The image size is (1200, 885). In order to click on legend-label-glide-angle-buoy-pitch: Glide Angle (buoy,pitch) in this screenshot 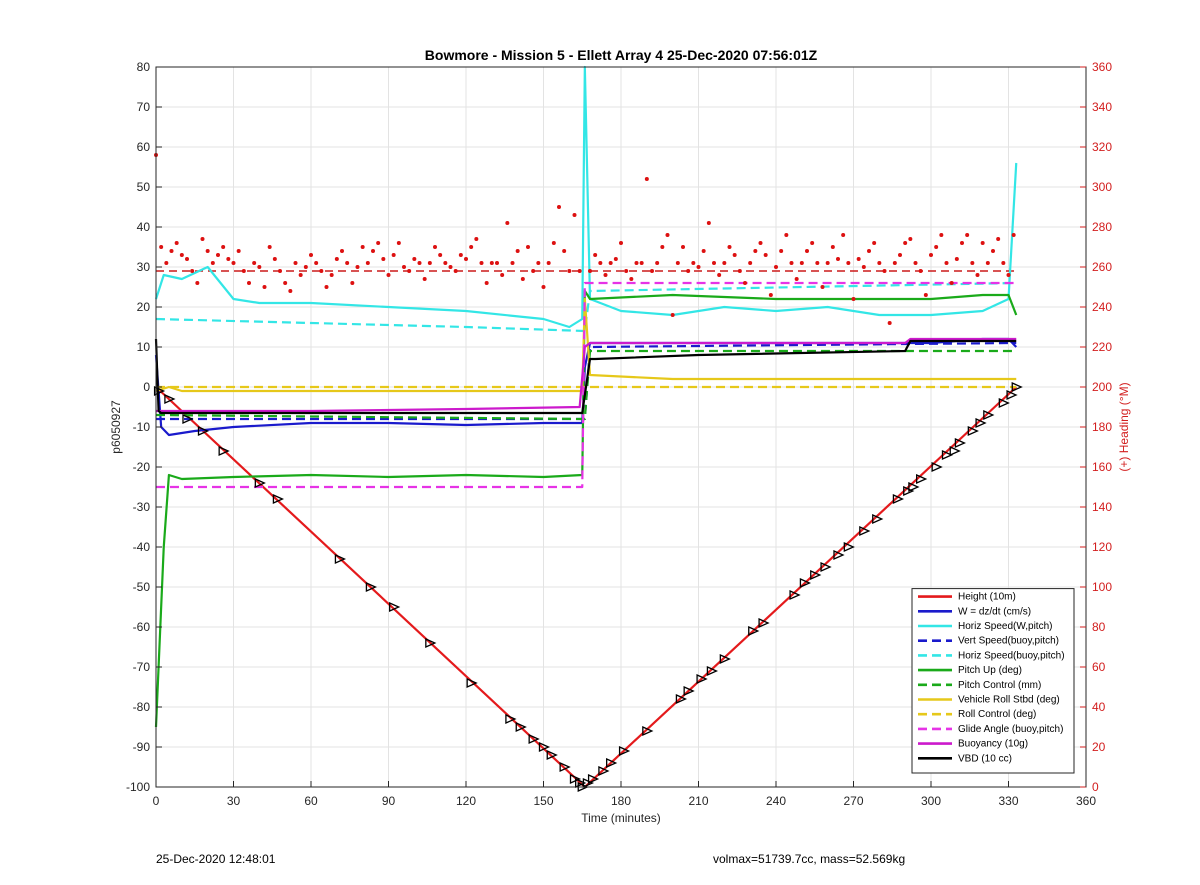, I will do `click(1010, 729)`.